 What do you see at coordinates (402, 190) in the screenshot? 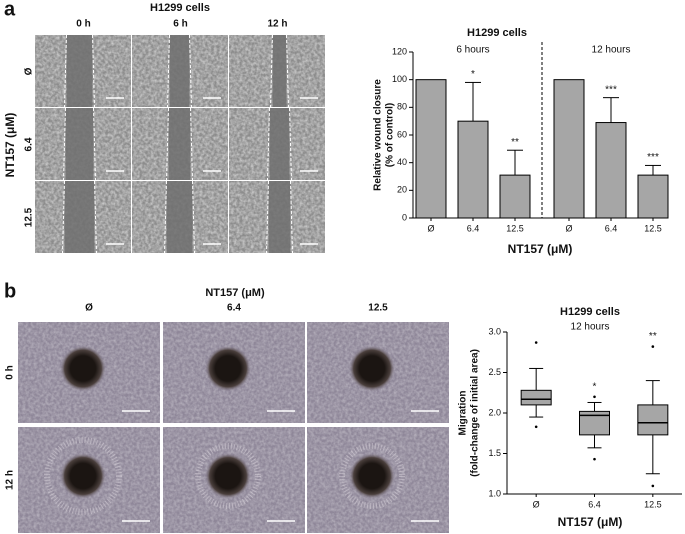
I see `y-tick-label: 20` at bounding box center [402, 190].